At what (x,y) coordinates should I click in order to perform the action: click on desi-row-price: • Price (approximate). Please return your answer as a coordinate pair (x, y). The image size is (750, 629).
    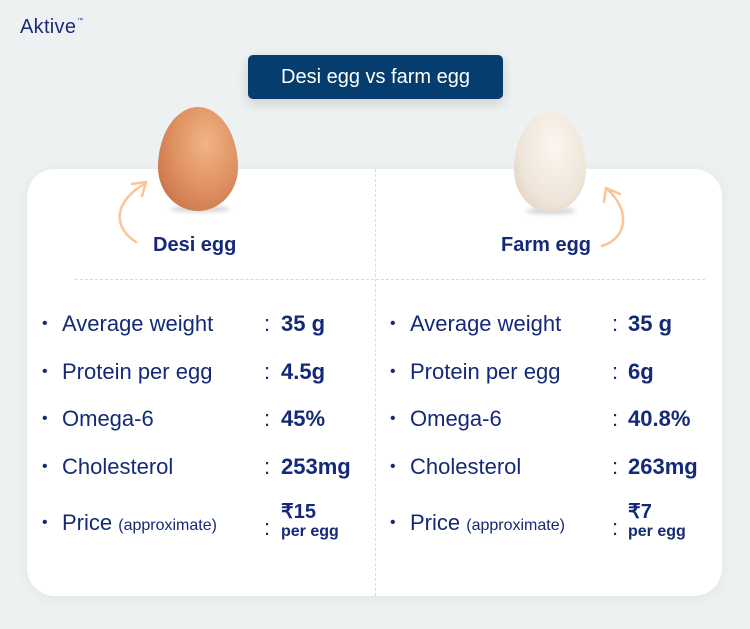
    Looking at the image, I should click on (129, 524).